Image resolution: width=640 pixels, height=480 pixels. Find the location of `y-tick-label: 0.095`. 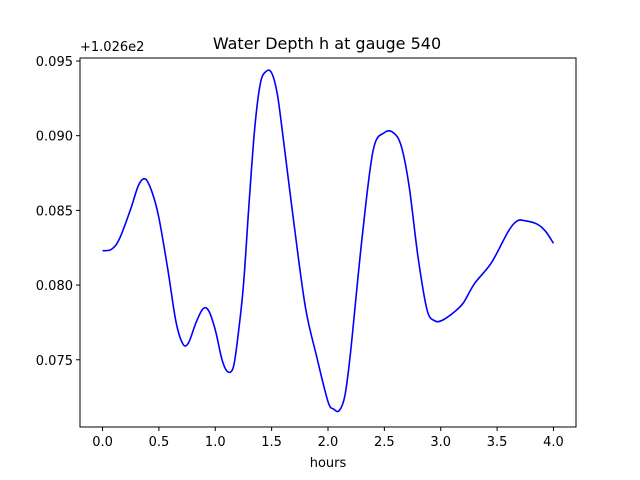

y-tick-label: 0.095 is located at coordinates (54, 62).